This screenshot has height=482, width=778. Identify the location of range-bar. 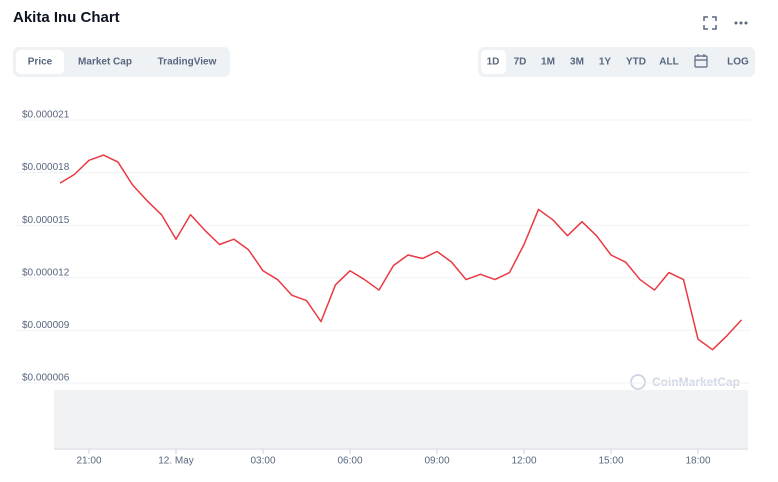
(616, 62).